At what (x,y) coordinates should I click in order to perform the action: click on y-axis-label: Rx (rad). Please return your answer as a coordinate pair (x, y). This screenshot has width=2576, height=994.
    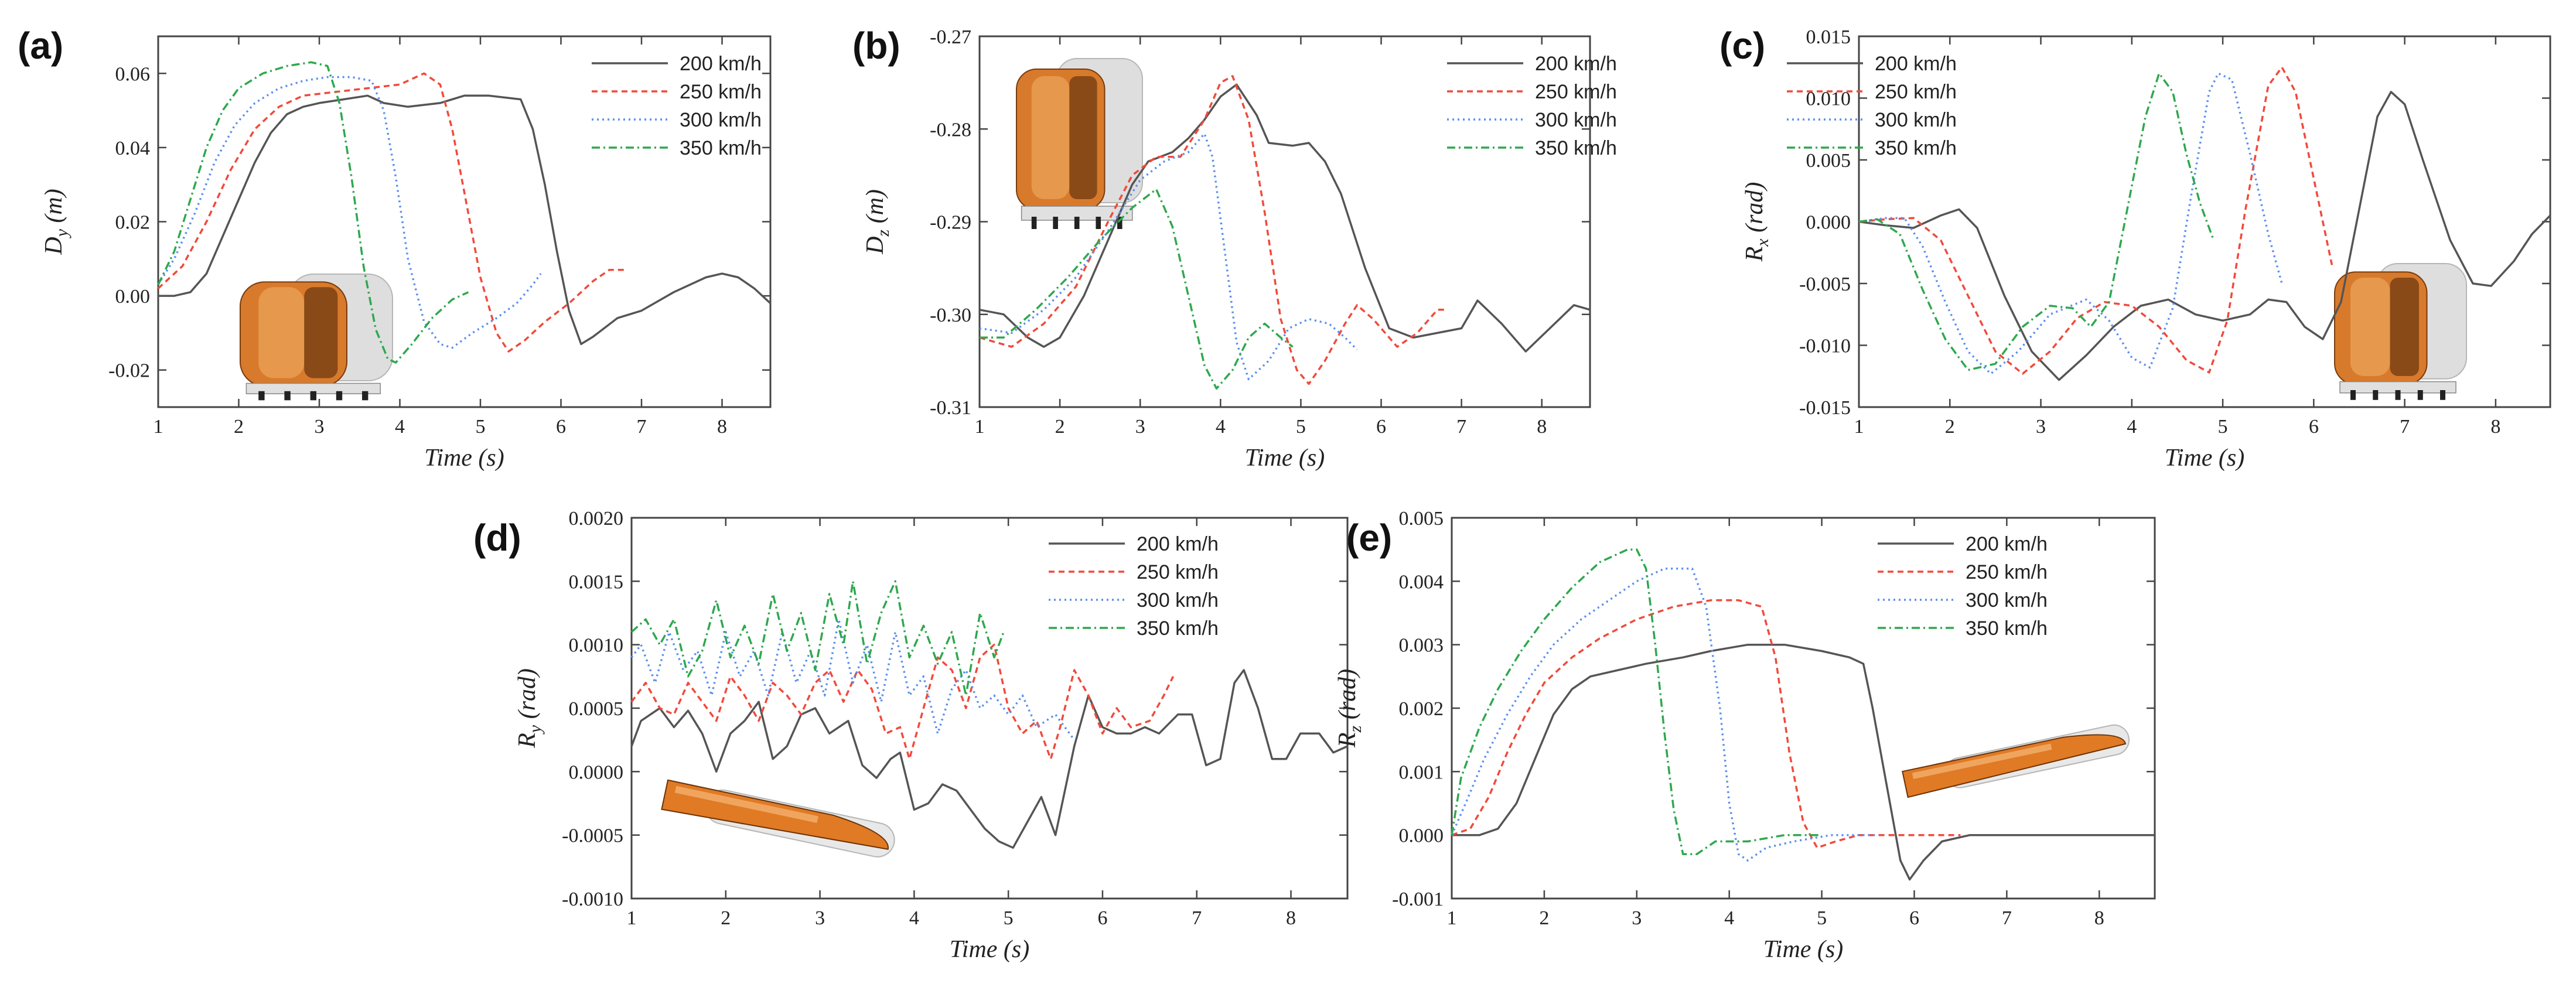
    Looking at the image, I should click on (1757, 222).